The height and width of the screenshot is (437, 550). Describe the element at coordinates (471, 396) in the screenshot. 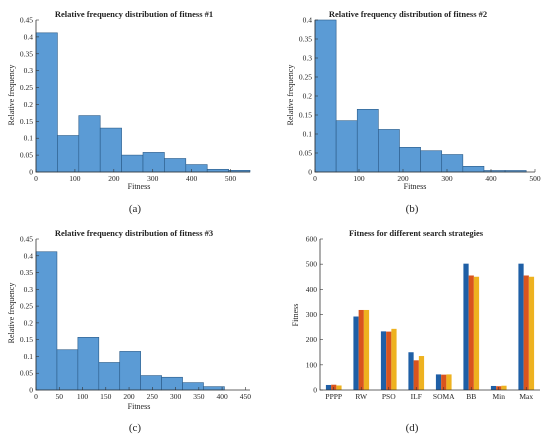

I see `category-label-d: BB` at that location.